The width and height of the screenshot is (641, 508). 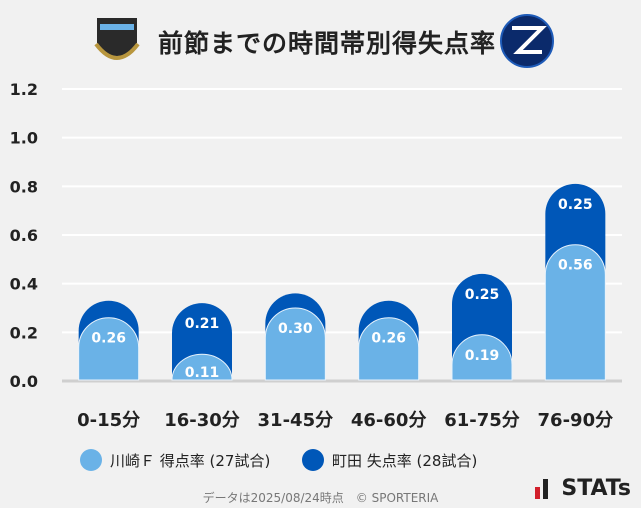 I want to click on legend-swatch-home, so click(x=91, y=460).